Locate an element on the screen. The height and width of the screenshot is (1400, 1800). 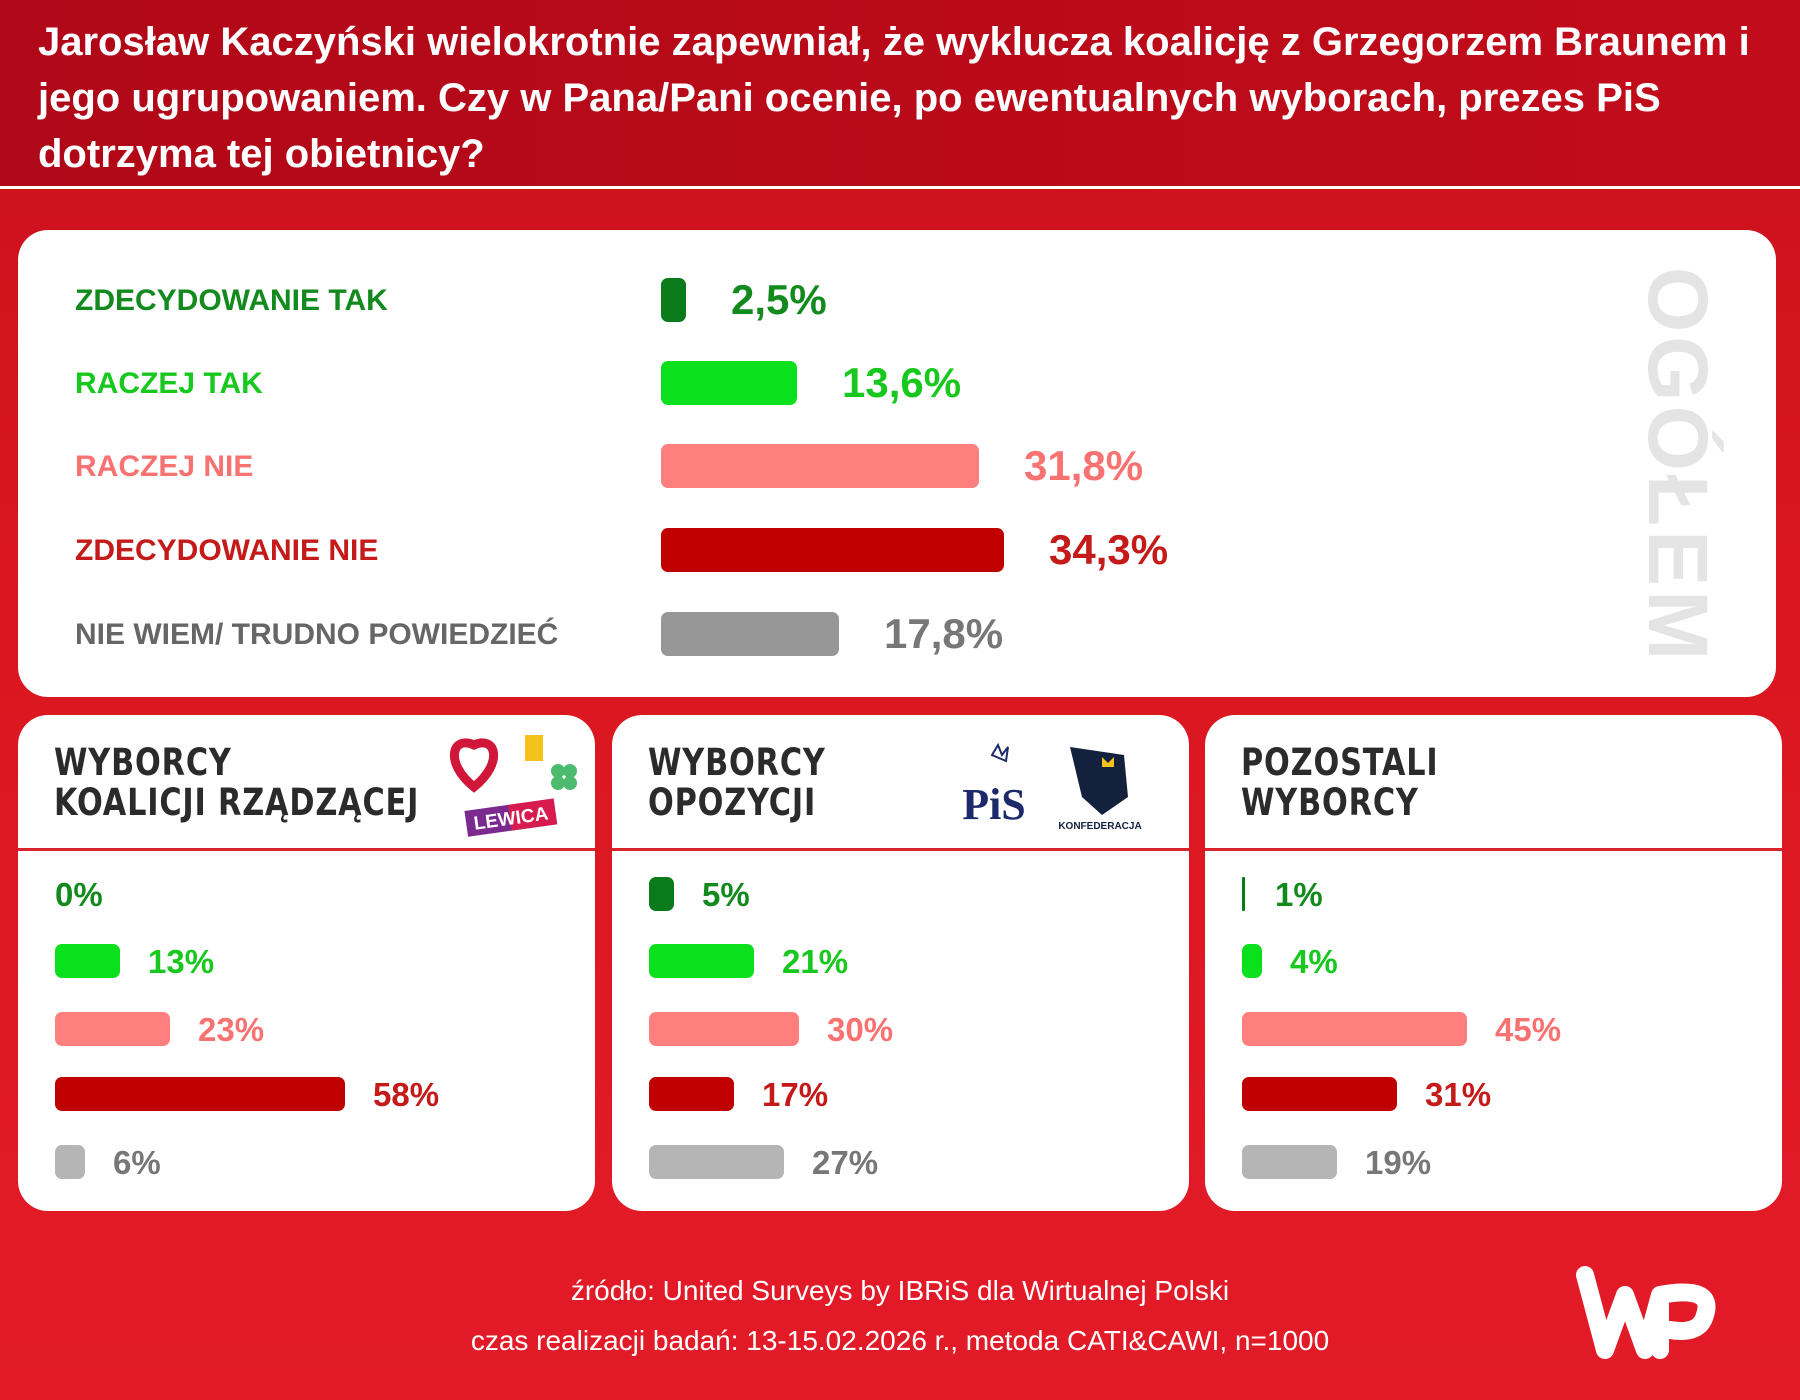
overall-row-raczej-tak: RACZEJ TAK 13,6% is located at coordinates (768, 382).